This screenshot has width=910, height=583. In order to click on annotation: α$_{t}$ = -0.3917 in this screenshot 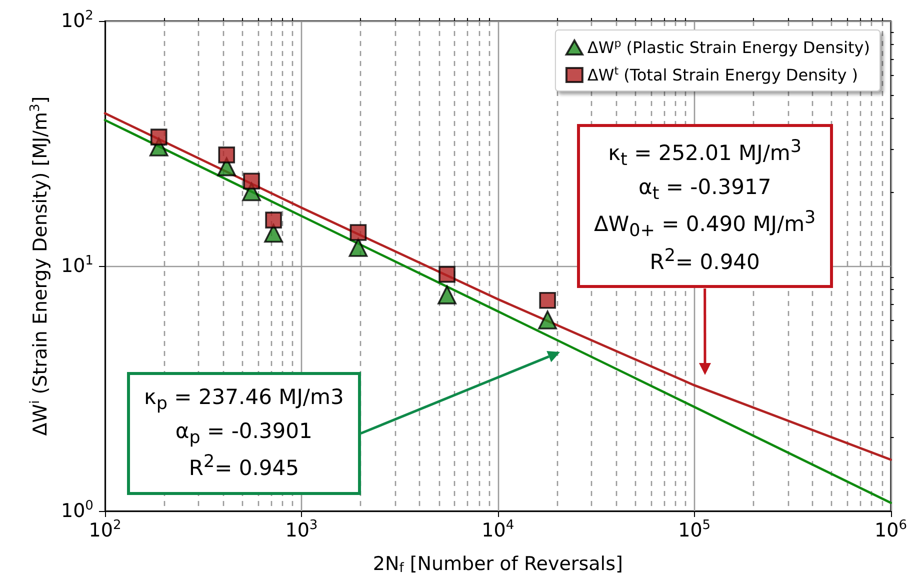, I will do `click(704, 190)`.